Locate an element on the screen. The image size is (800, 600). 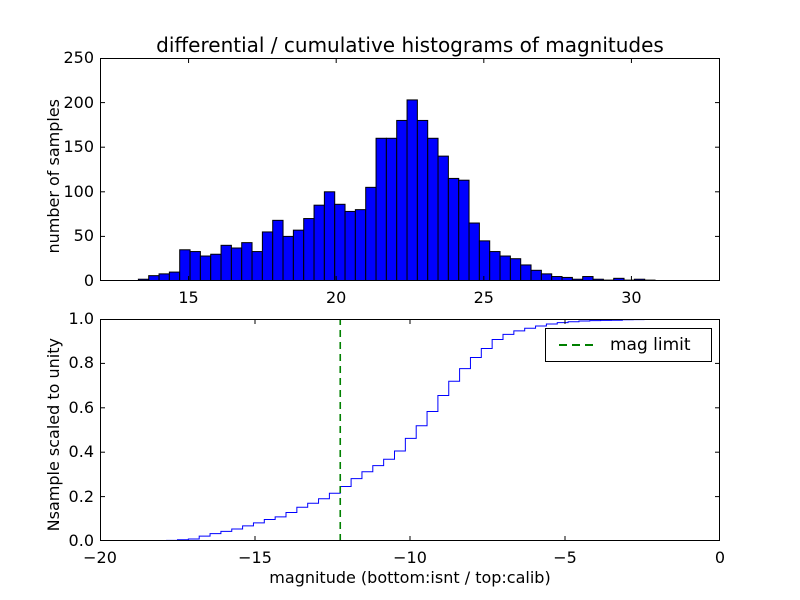
x-axis-label: magnitude (bottom:isnt / top:calib) is located at coordinates (410, 577).